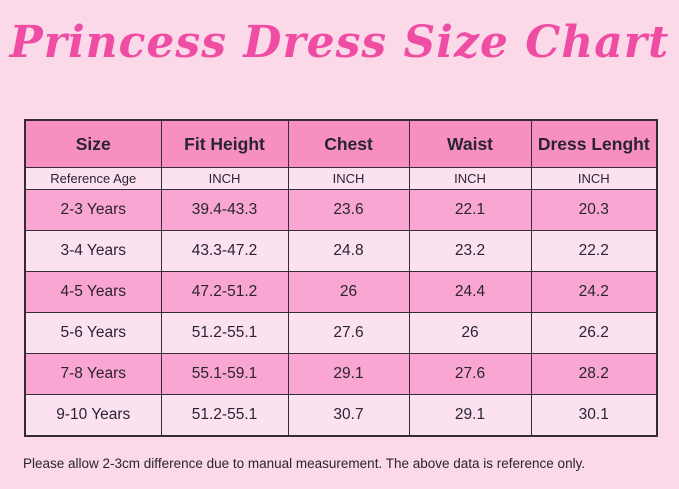 The image size is (679, 489). Describe the element at coordinates (470, 143) in the screenshot. I see `header-cell-waist: Waist` at that location.